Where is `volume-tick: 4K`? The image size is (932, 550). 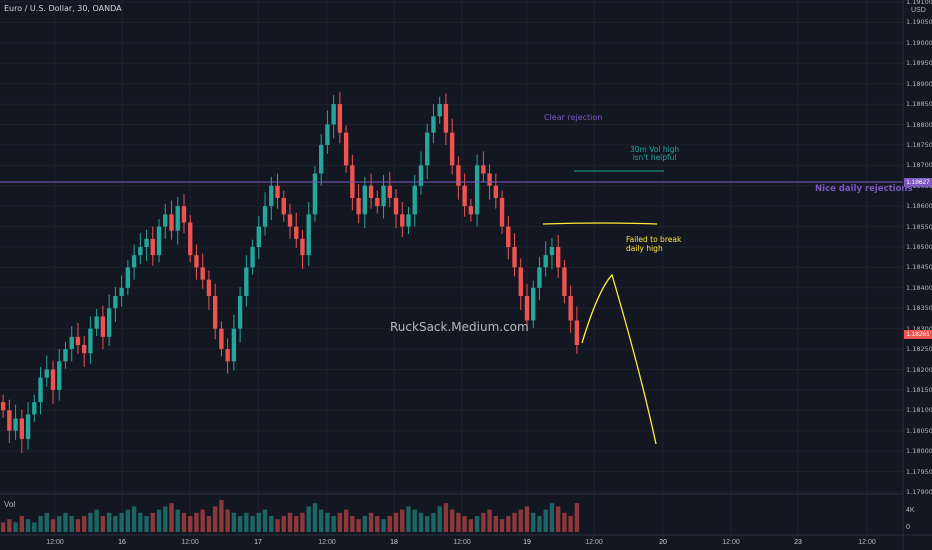
volume-tick: 4K is located at coordinates (910, 510).